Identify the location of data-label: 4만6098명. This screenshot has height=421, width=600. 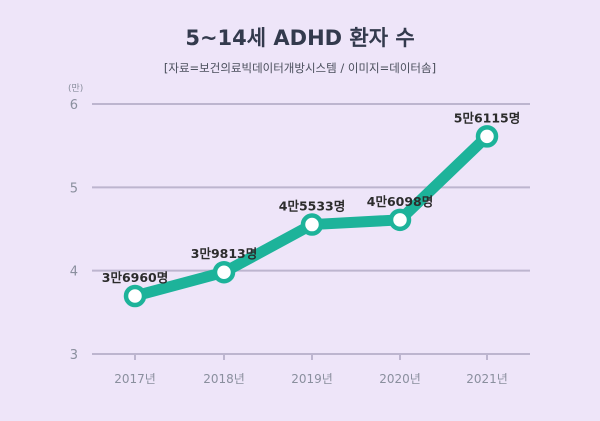
(400, 201).